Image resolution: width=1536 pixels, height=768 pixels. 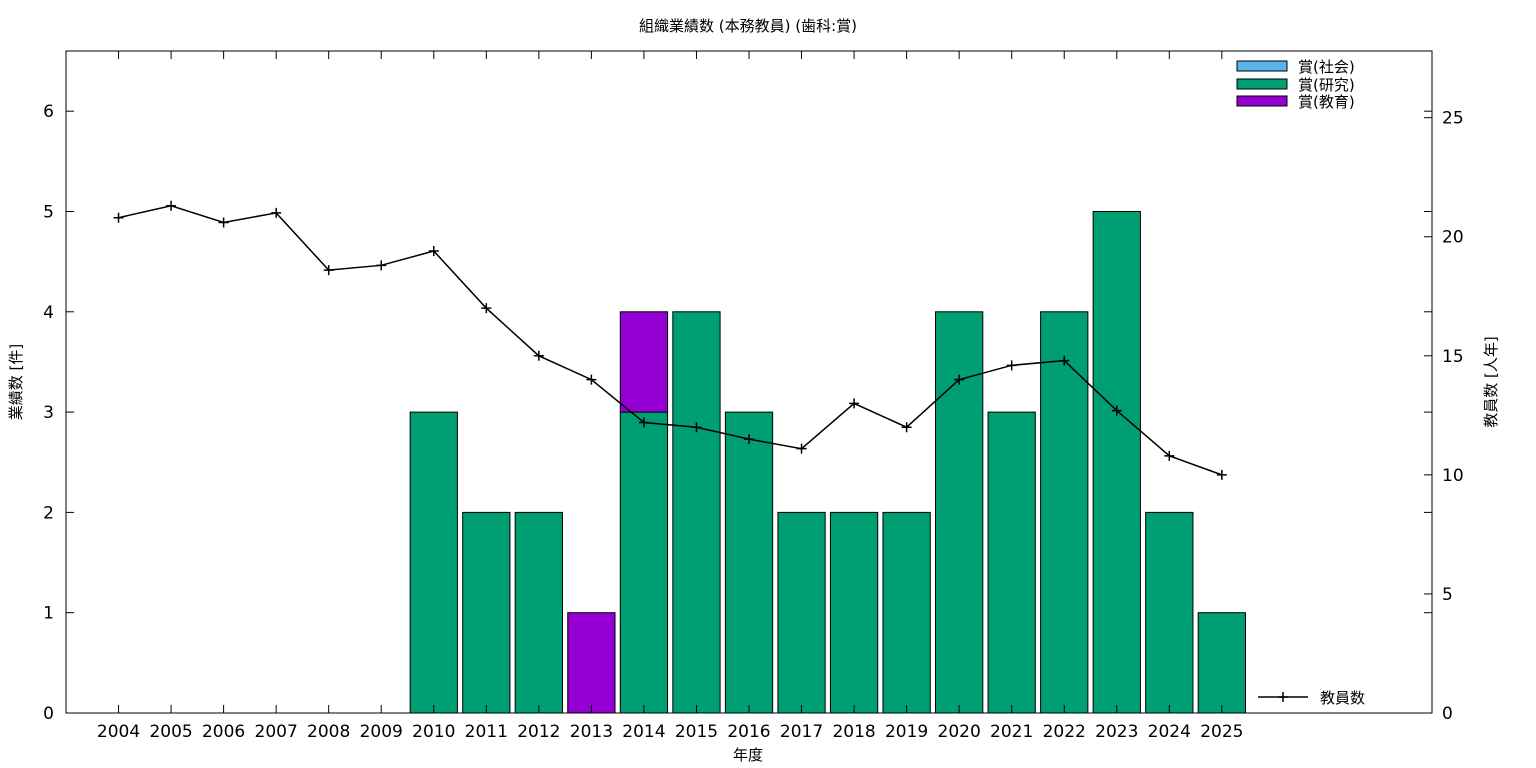 I want to click on x-tick-label: 2015, so click(x=696, y=732).